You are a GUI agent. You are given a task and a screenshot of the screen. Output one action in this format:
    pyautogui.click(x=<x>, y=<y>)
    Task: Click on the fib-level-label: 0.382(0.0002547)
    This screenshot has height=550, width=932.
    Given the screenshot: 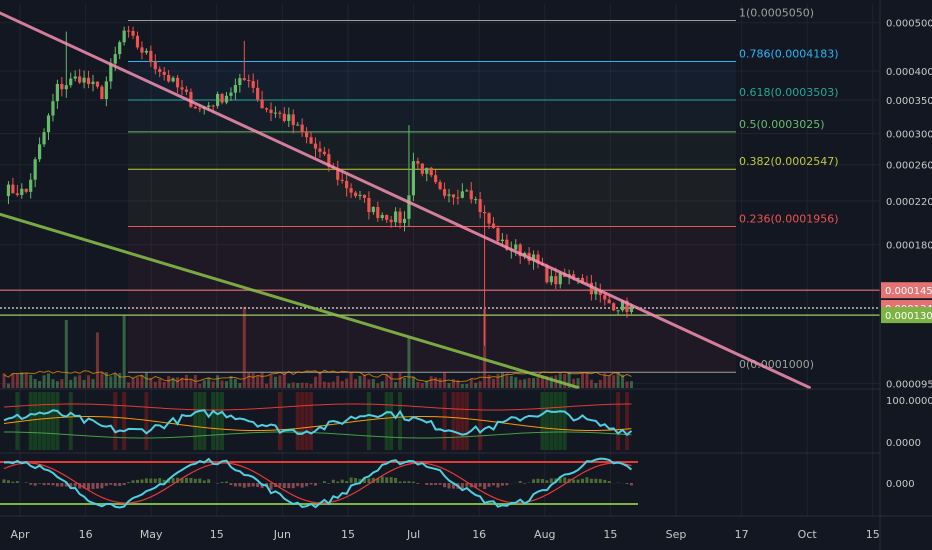 What is the action you would take?
    pyautogui.click(x=789, y=161)
    